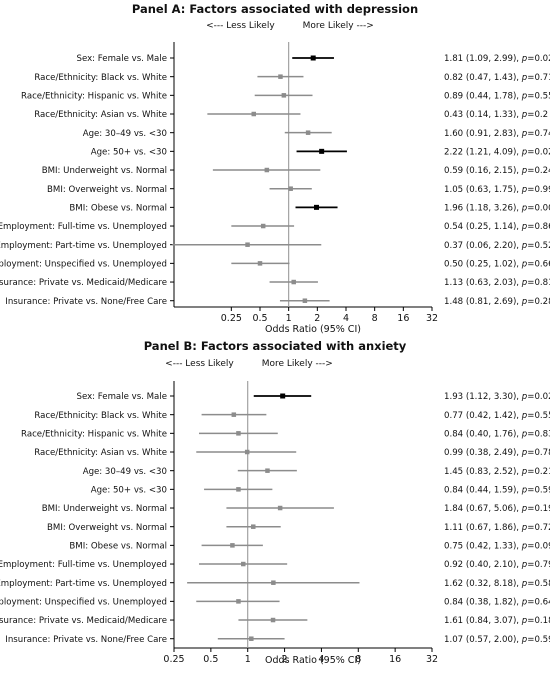  I want to click on row-label: Employment: Full-time vs. Unemployed, so click(83, 227).